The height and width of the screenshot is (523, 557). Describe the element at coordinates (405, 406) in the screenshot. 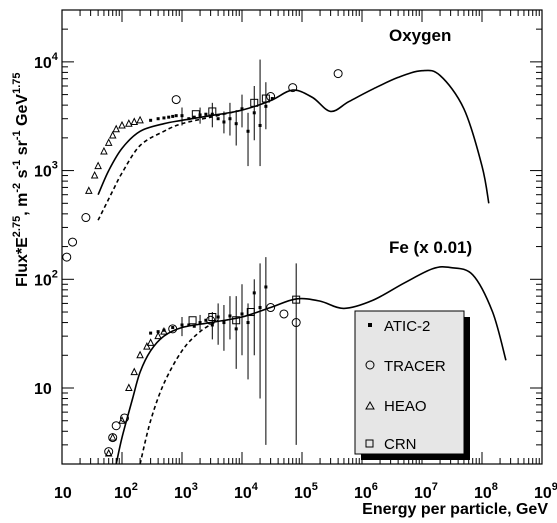

I see `legend-label-heao: HEAO` at that location.